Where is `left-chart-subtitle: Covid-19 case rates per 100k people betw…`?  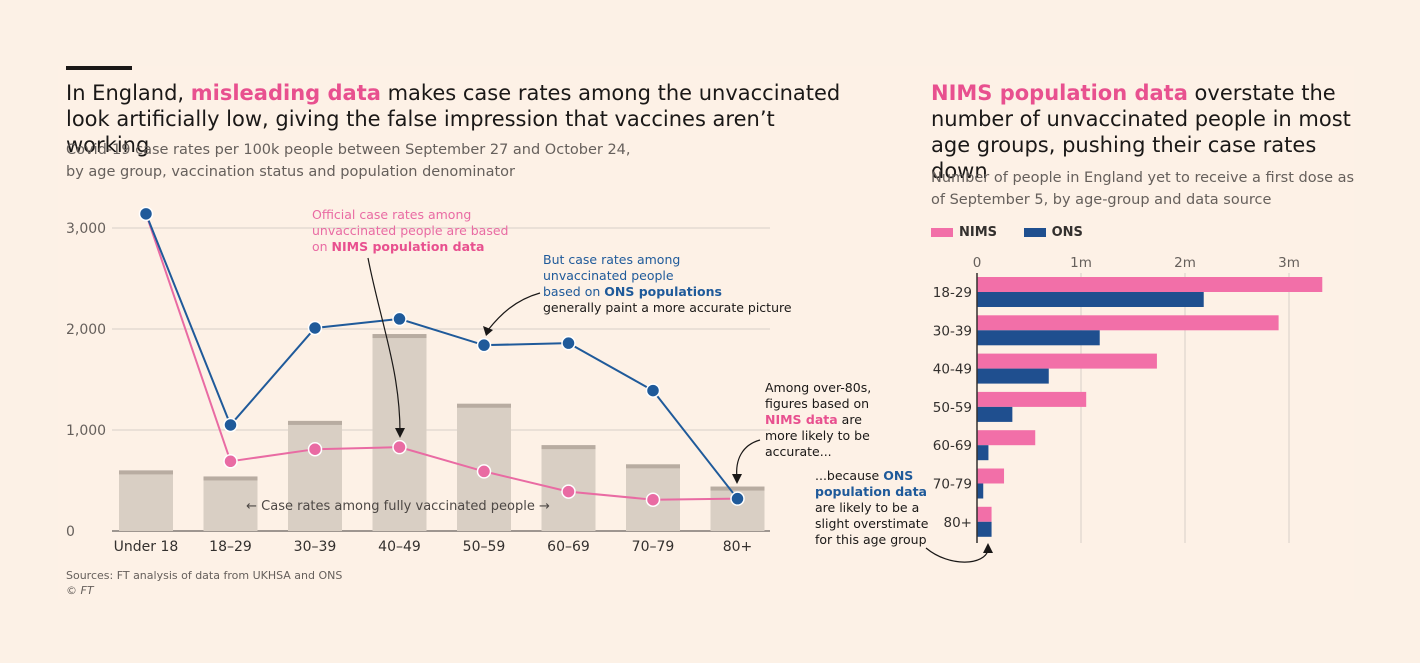
left-chart-subtitle: Covid-19 case rates per 100k people betw… is located at coordinates (348, 161).